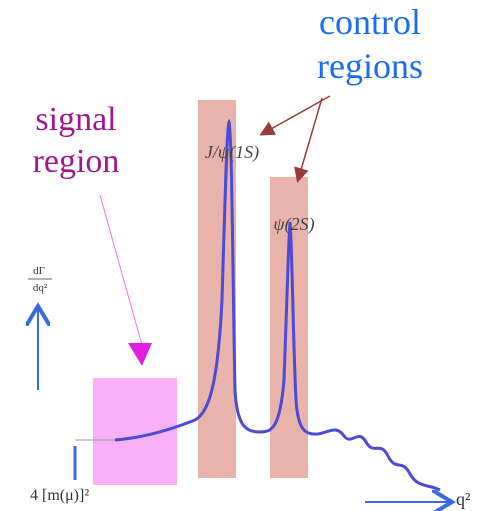  What do you see at coordinates (370, 22) in the screenshot?
I see `annotation-text: control` at bounding box center [370, 22].